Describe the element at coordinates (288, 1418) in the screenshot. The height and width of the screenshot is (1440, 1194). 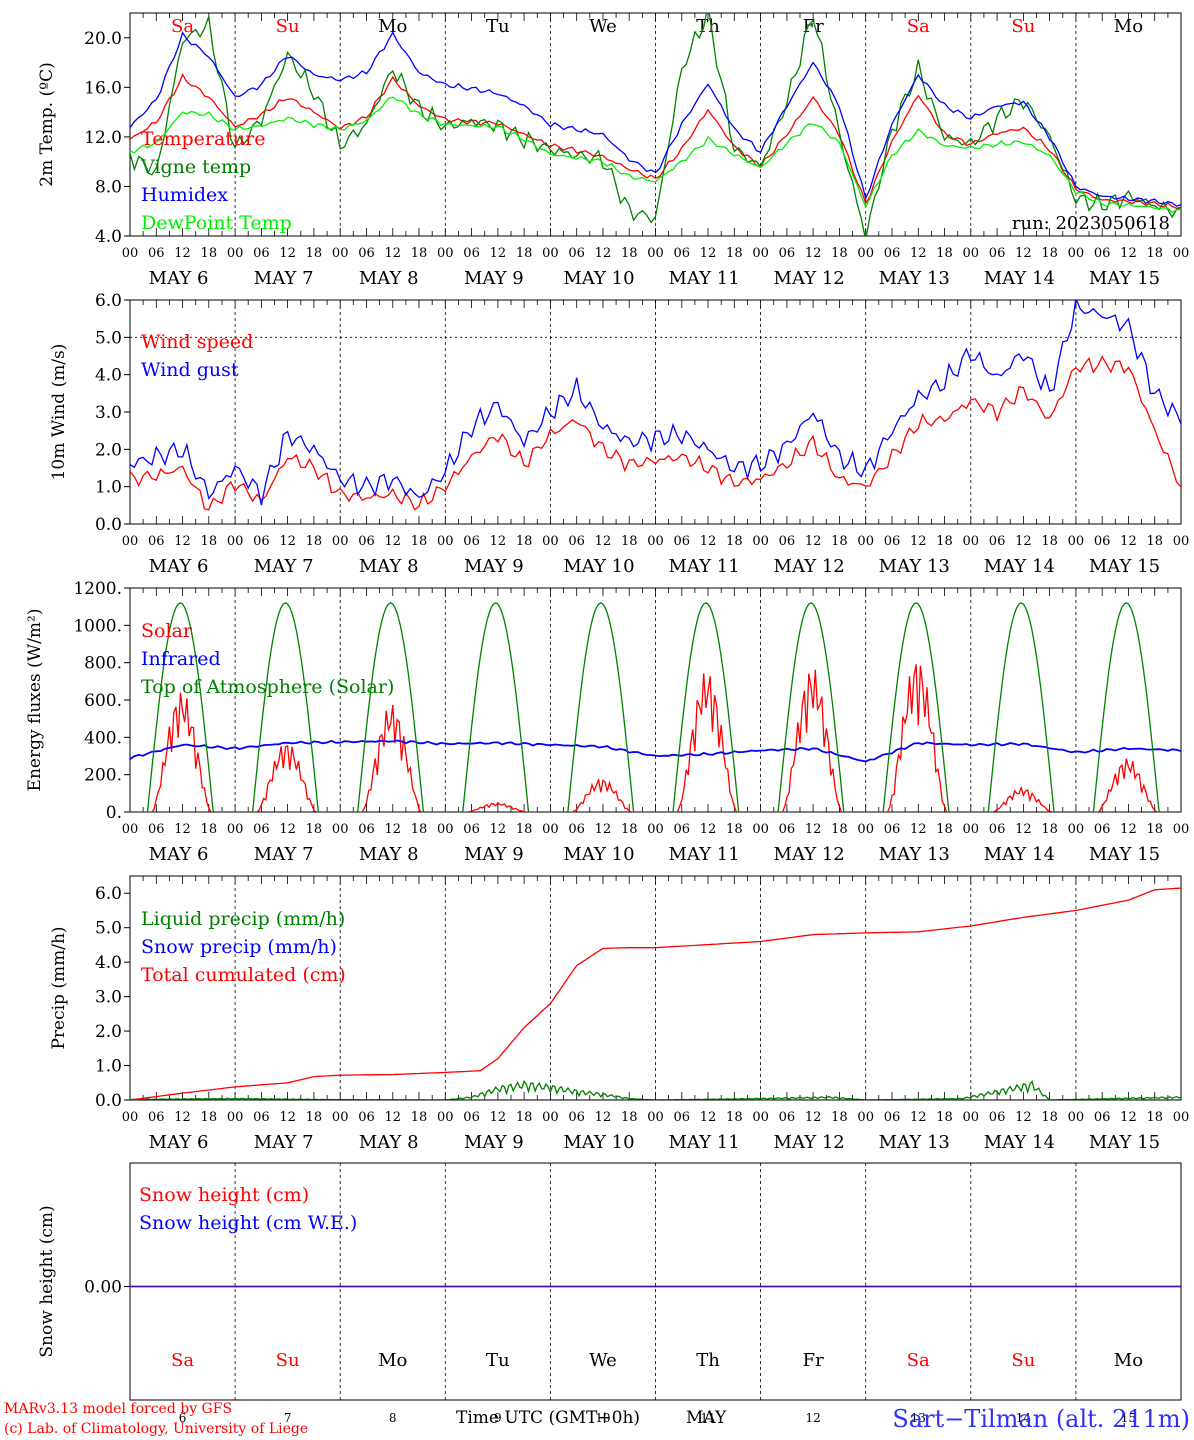
I see `day-number-label: 7` at that location.